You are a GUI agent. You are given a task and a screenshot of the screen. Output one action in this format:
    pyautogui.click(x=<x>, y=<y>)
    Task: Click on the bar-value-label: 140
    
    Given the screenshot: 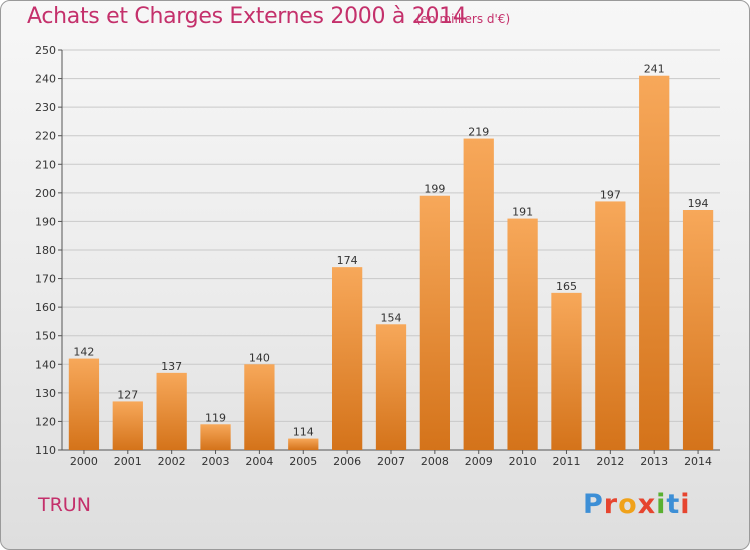 What is the action you would take?
    pyautogui.click(x=259, y=357)
    